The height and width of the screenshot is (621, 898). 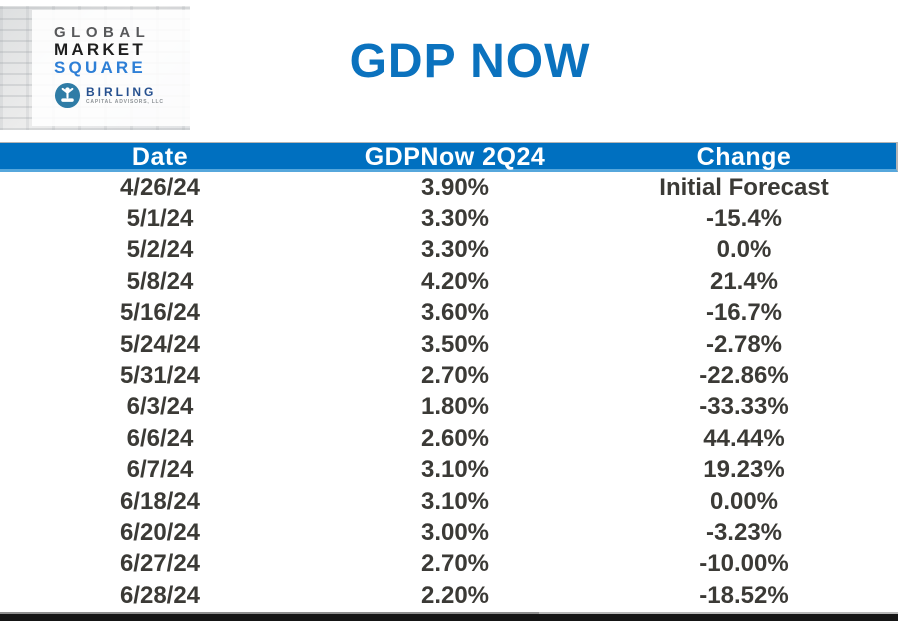 I want to click on date-cell: 5/24/24, so click(x=160, y=344).